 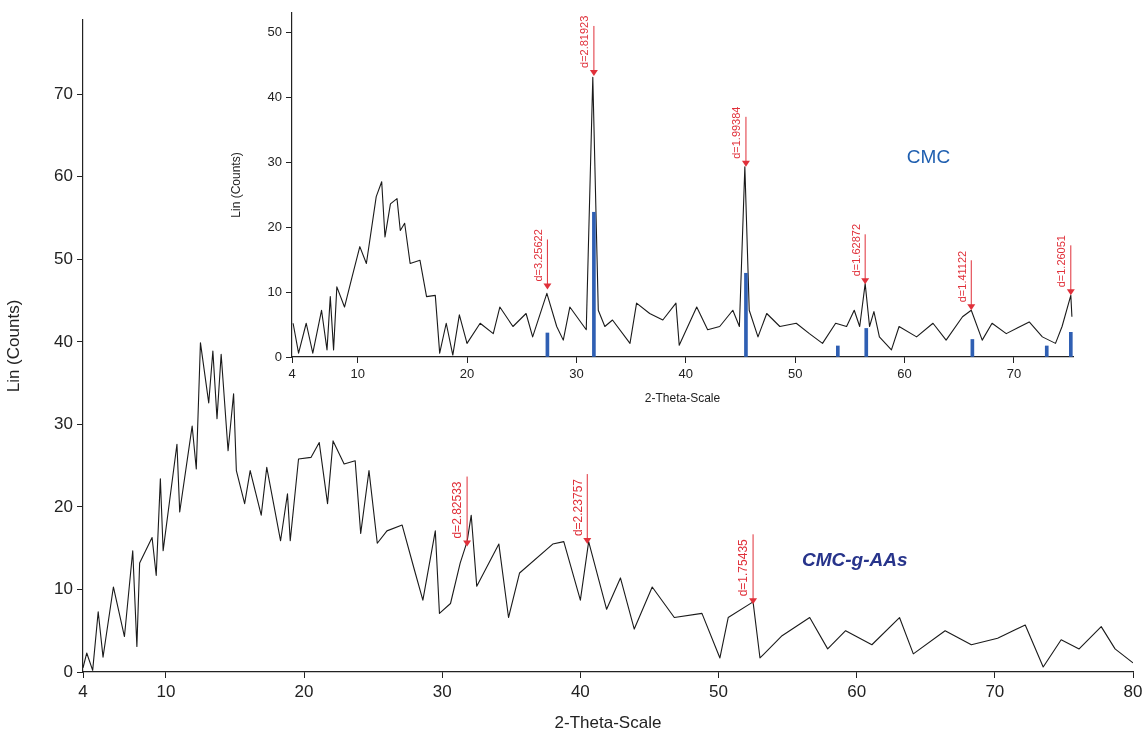 I want to click on text: CMC, so click(x=928, y=156).